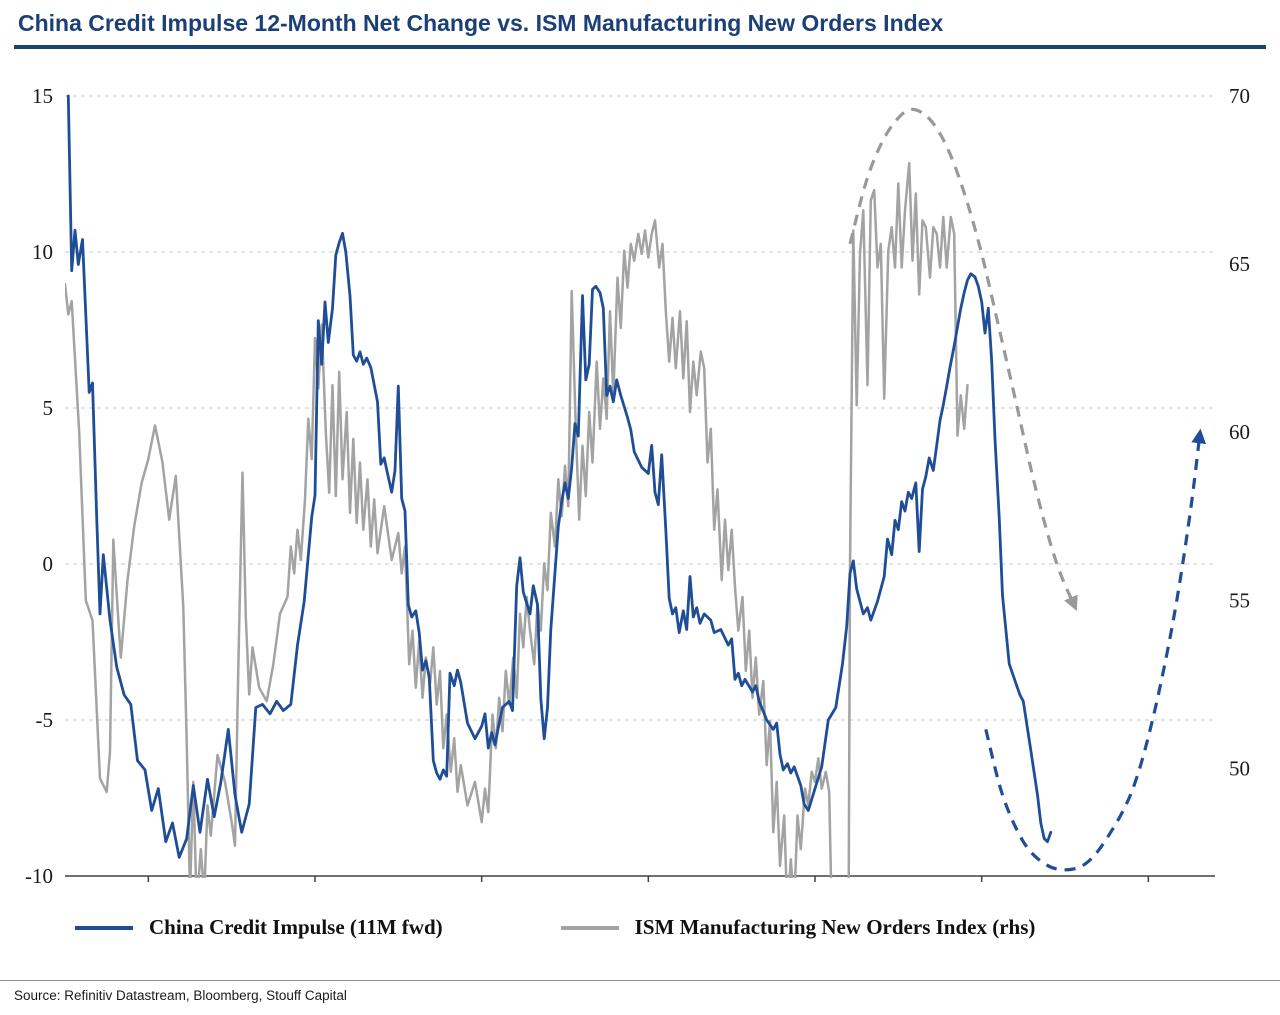  I want to click on legend-label-credit-impulse: China Credit Impulse (11M fwd), so click(296, 927).